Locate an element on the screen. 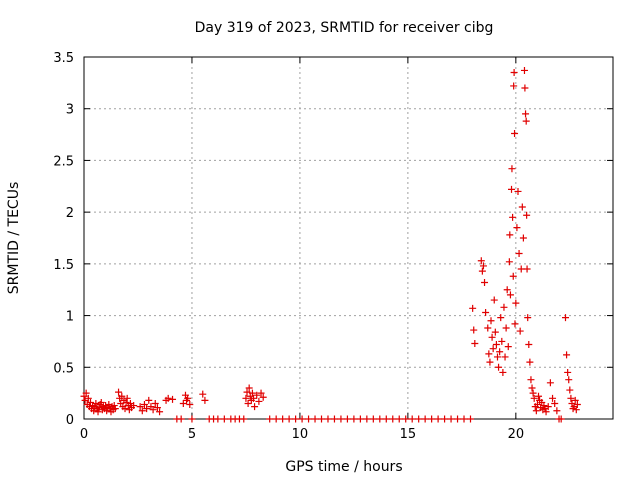 The height and width of the screenshot is (480, 640). y-tick-label: 2.5 is located at coordinates (63, 161).